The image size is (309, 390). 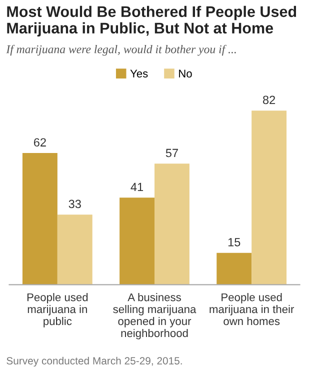 I want to click on data-label: 33, so click(x=74, y=204).